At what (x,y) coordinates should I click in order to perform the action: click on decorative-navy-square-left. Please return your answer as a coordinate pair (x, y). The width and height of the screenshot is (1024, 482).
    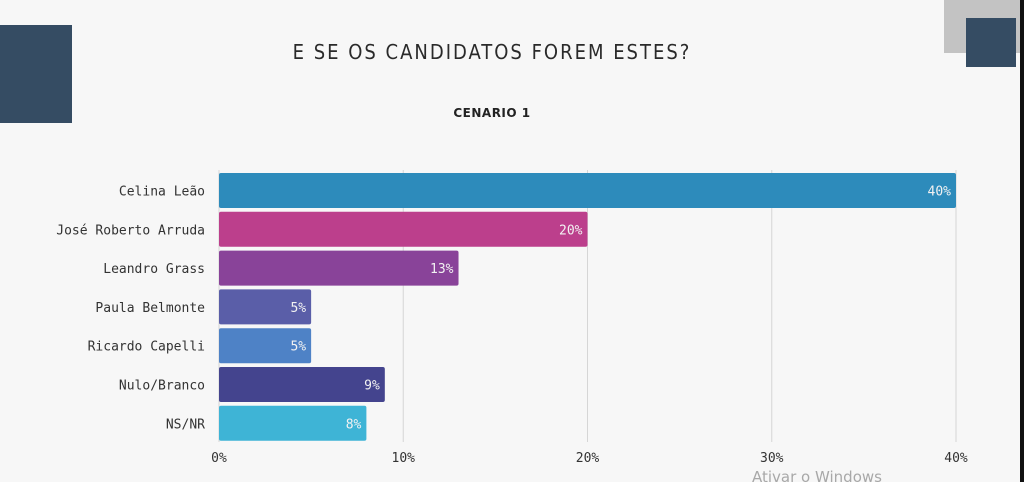
    Looking at the image, I should click on (36, 74).